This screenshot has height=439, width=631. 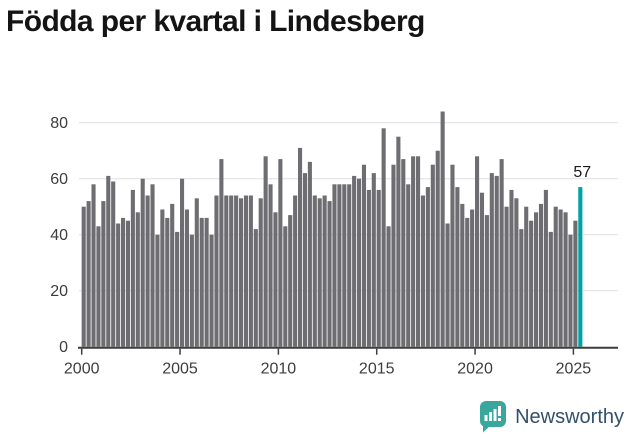 I want to click on chart-title: Födda per kvartal i Lindesberg, so click(x=215, y=21).